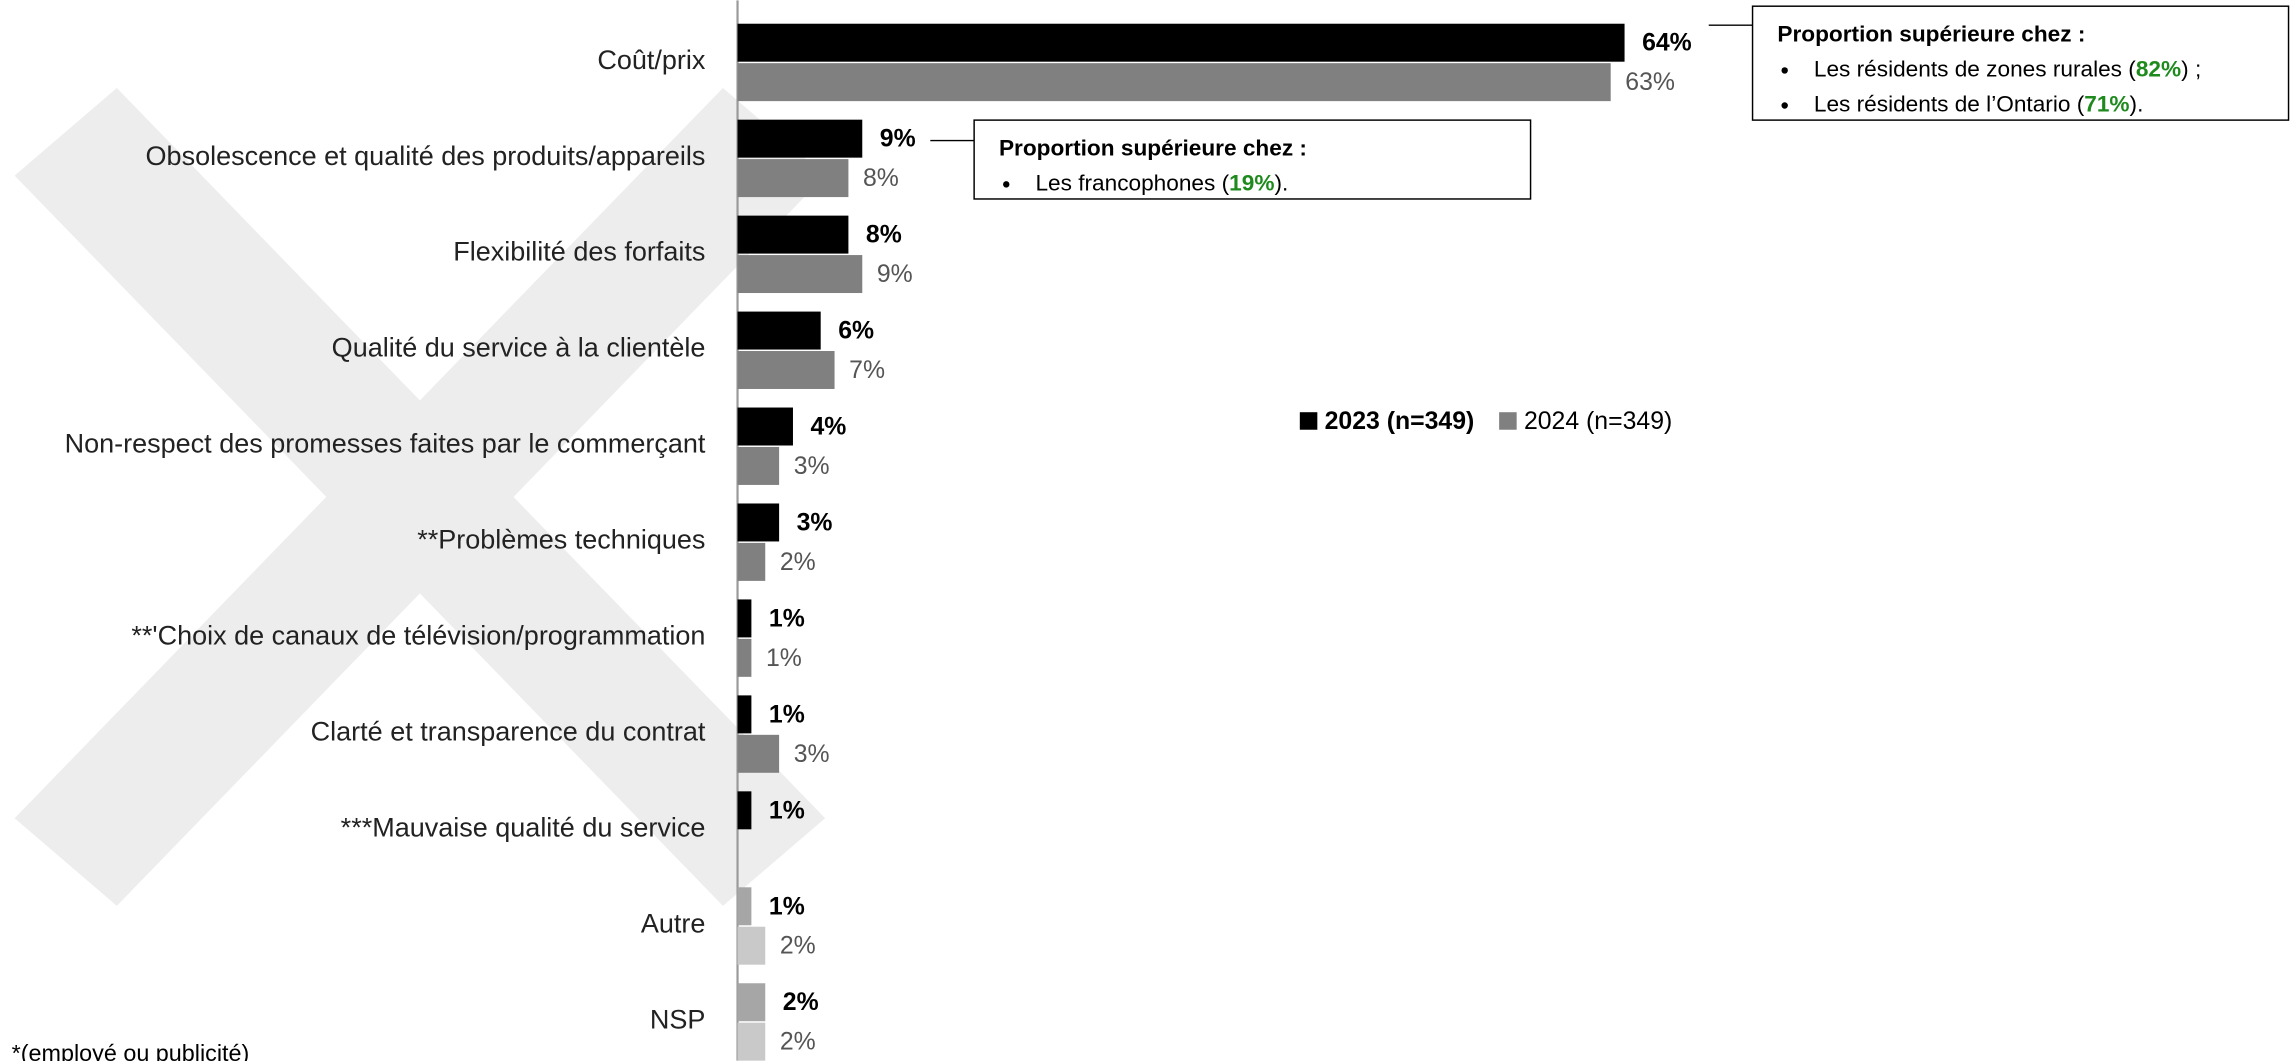 The width and height of the screenshot is (2290, 1061). I want to click on legend-label: 2023 (n=349), so click(1400, 421).